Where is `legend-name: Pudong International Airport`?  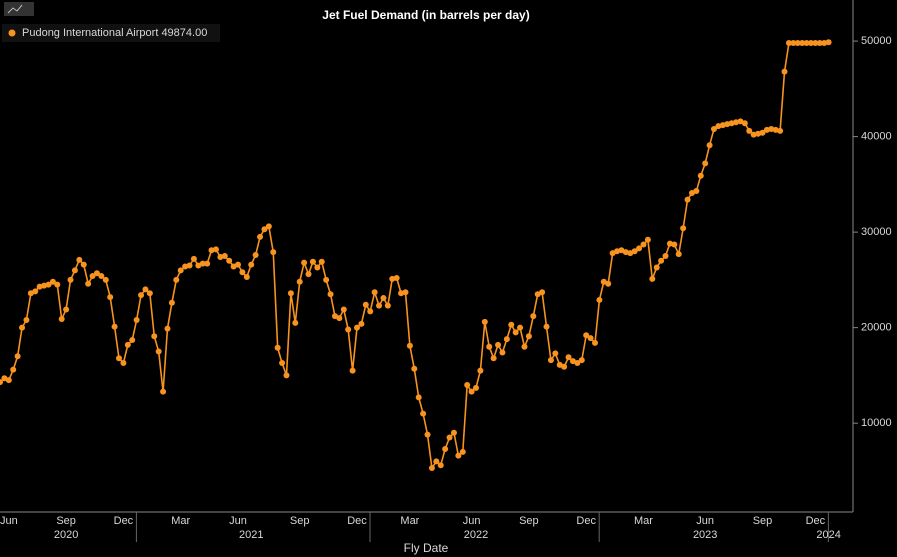 legend-name: Pudong International Airport is located at coordinates (90, 33).